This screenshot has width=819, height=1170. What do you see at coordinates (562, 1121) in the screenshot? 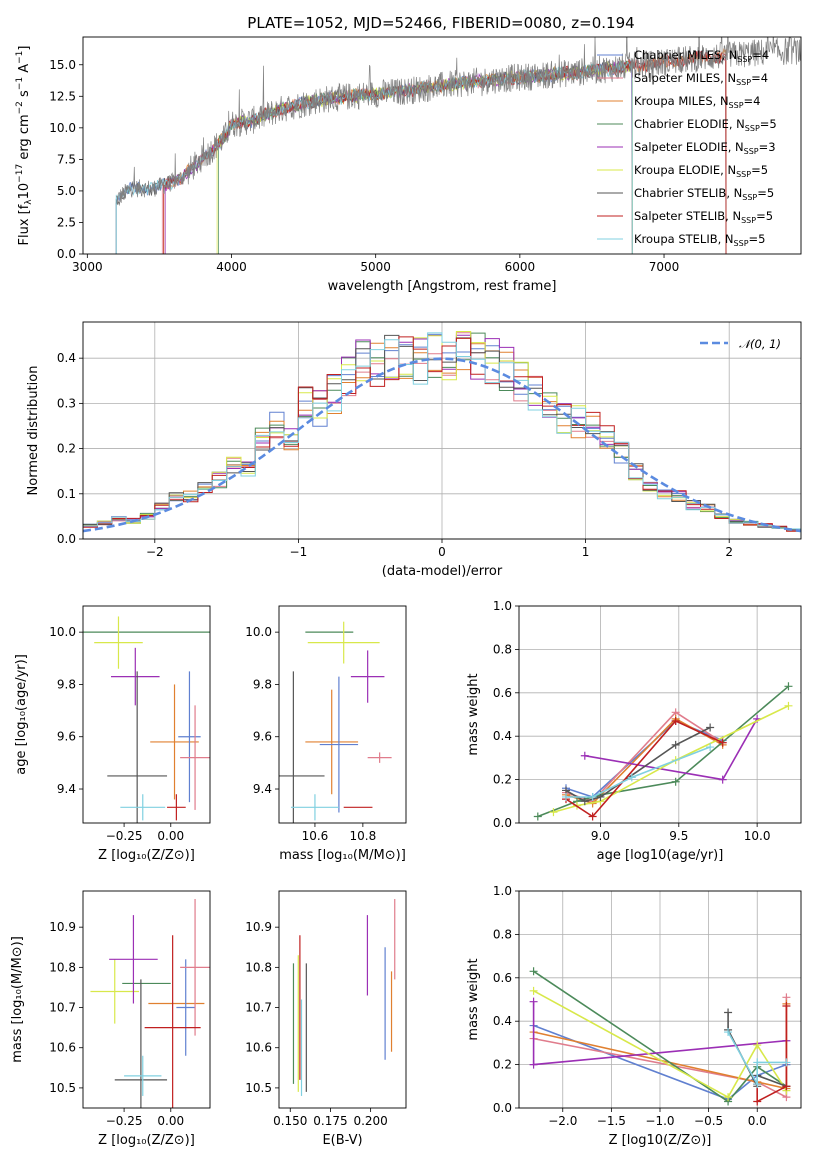
I see `x-tick-label: −2.0` at bounding box center [562, 1121].